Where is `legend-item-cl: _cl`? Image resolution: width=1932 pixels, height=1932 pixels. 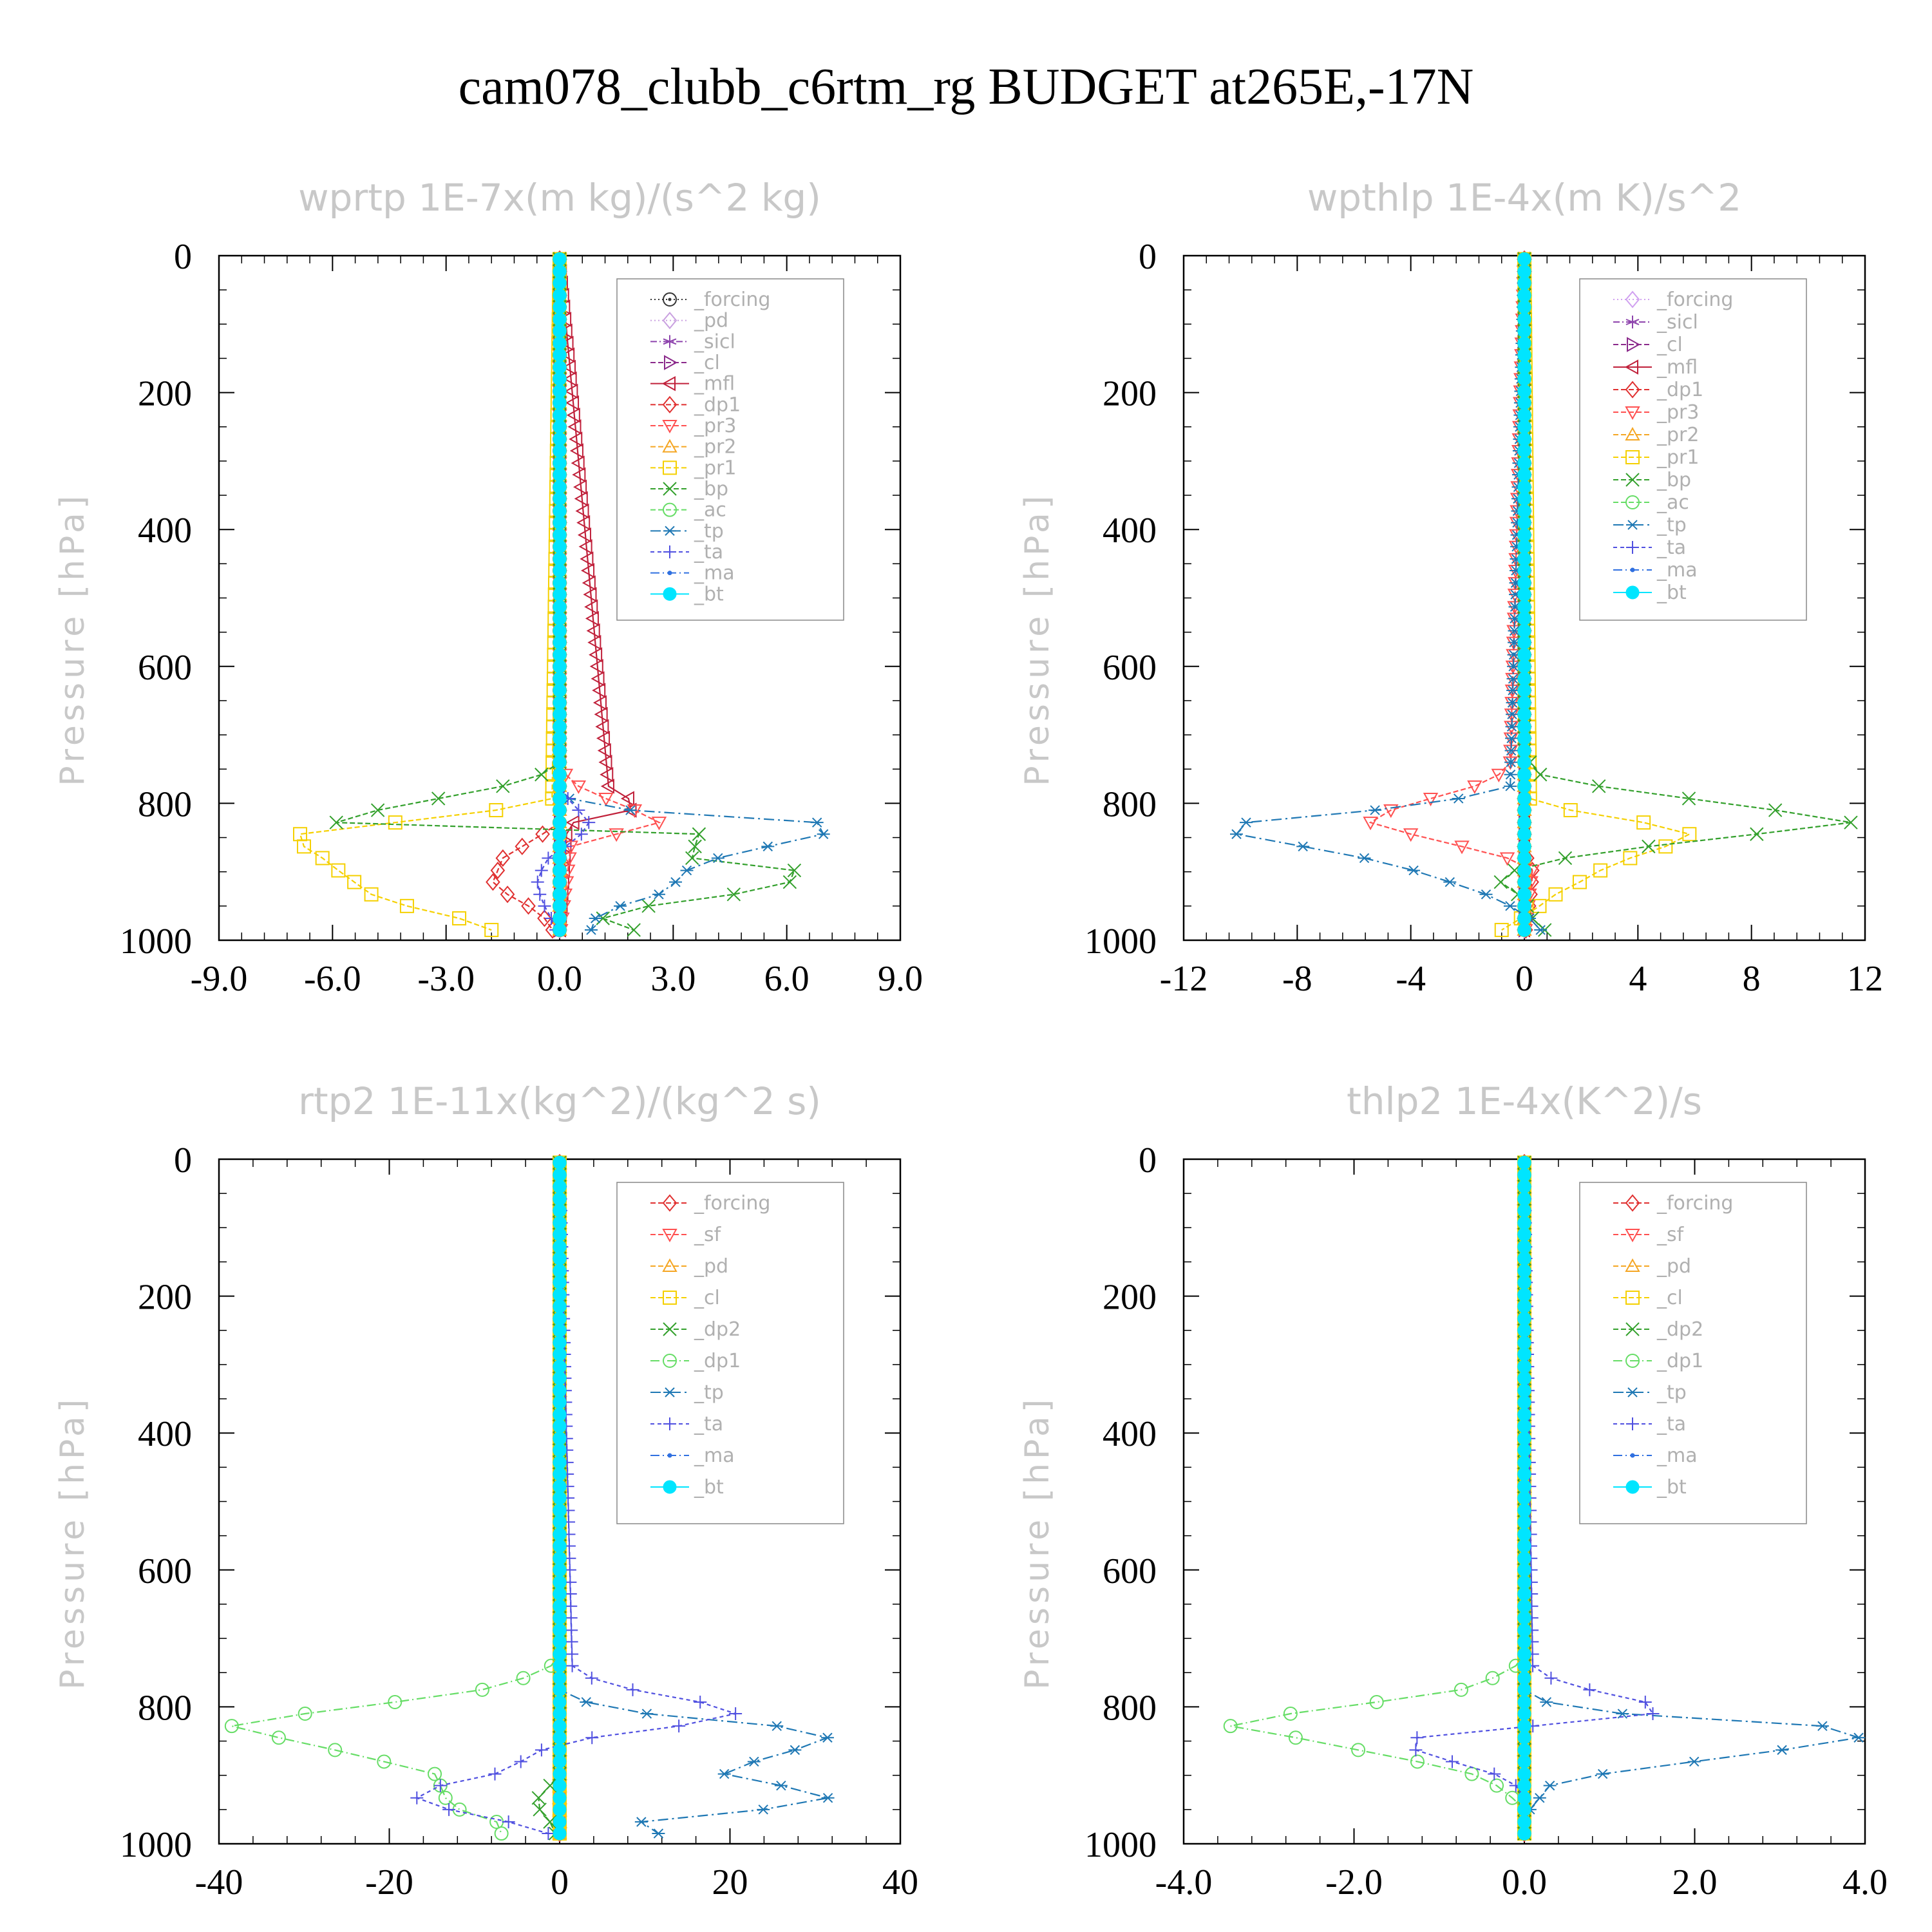 legend-item-cl: _cl is located at coordinates (1648, 1298).